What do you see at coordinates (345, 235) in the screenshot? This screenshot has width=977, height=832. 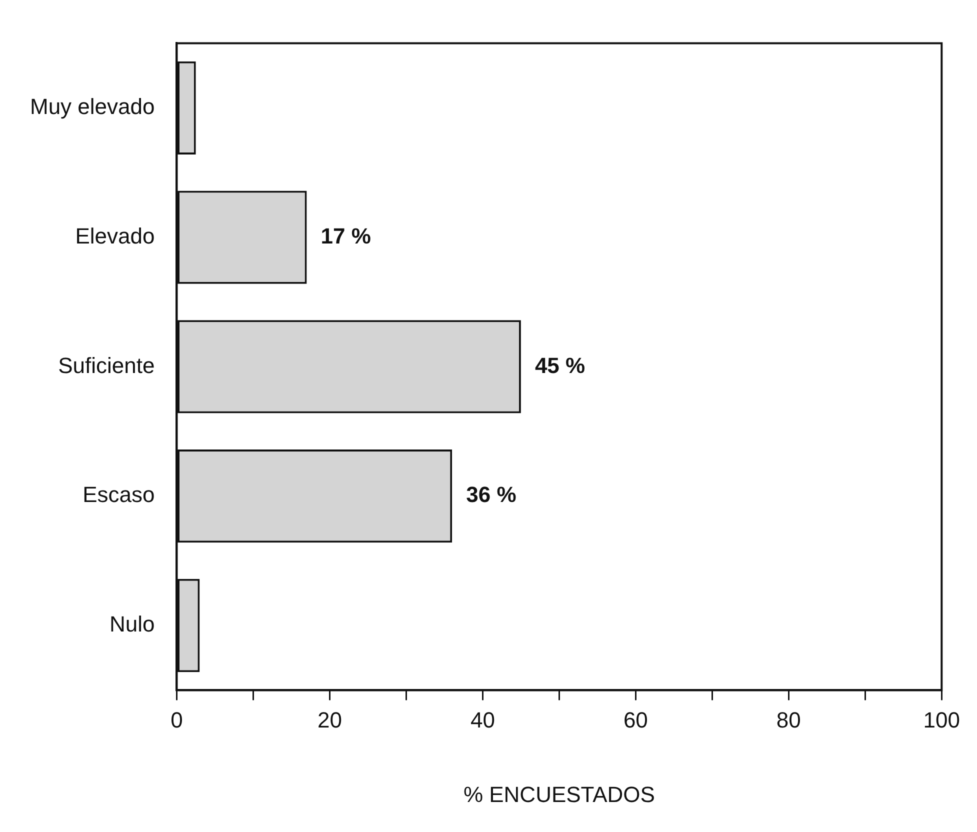 I see `data-label: 17 %` at bounding box center [345, 235].